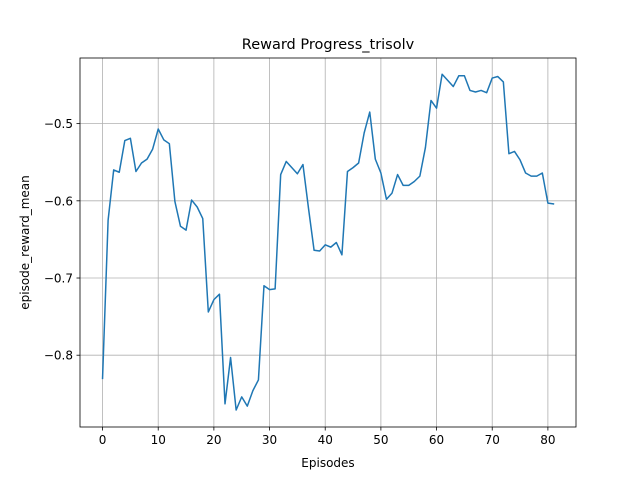 This screenshot has height=480, width=640. What do you see at coordinates (380, 440) in the screenshot?
I see `x-tick-label: 50` at bounding box center [380, 440].